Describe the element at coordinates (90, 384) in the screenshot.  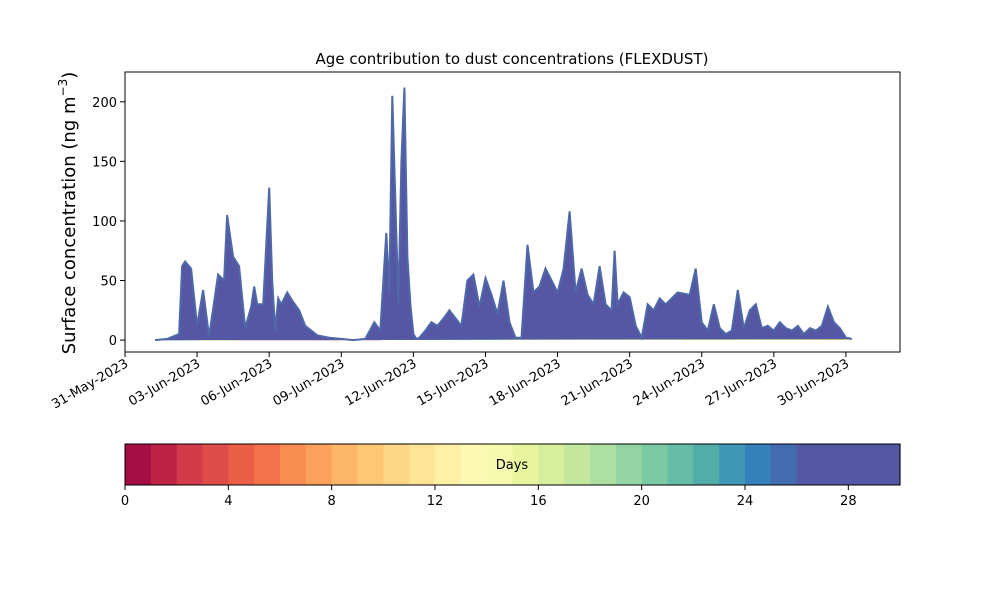
I see `x-tick-label: 31-May-2023` at that location.